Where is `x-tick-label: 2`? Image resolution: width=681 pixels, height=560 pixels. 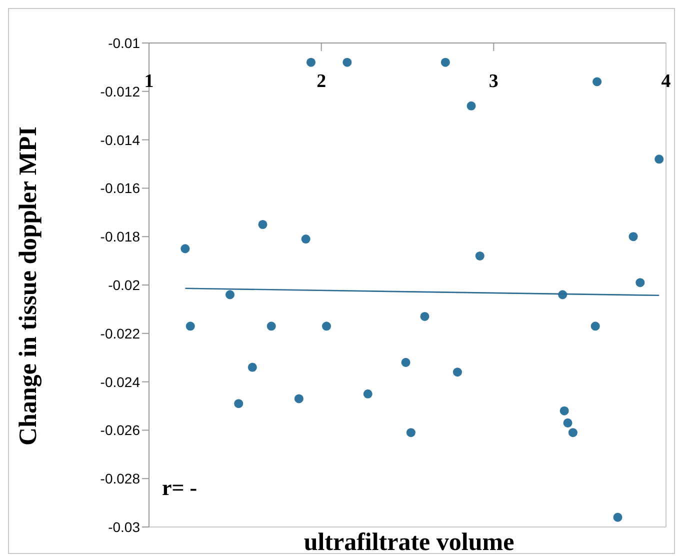 x-tick-label: 2 is located at coordinates (321, 81).